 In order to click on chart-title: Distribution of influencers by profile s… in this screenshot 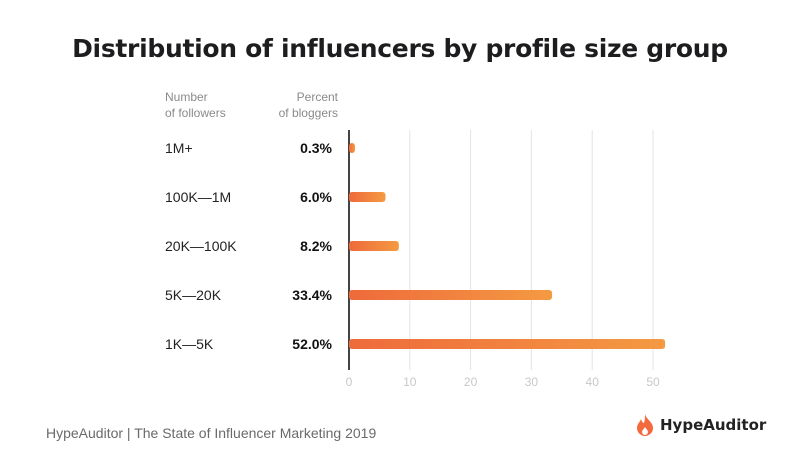, I will do `click(400, 48)`.